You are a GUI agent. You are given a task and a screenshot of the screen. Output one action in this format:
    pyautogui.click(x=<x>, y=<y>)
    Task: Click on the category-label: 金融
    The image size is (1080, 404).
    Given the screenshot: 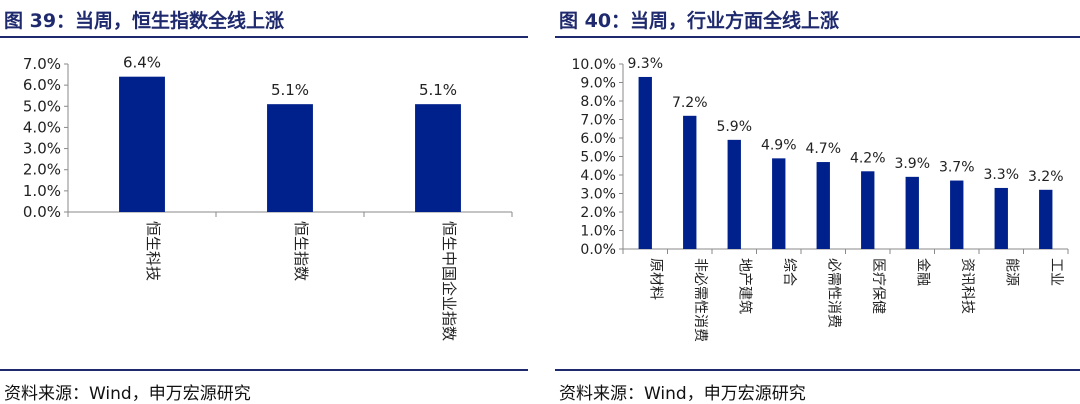 What is the action you would take?
    pyautogui.click(x=922, y=272)
    